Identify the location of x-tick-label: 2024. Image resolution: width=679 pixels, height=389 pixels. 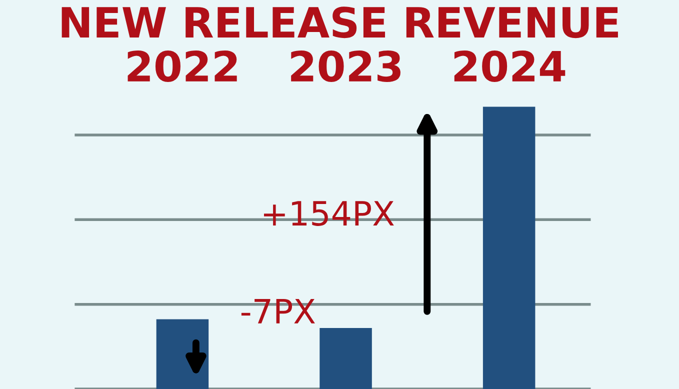
(510, 66).